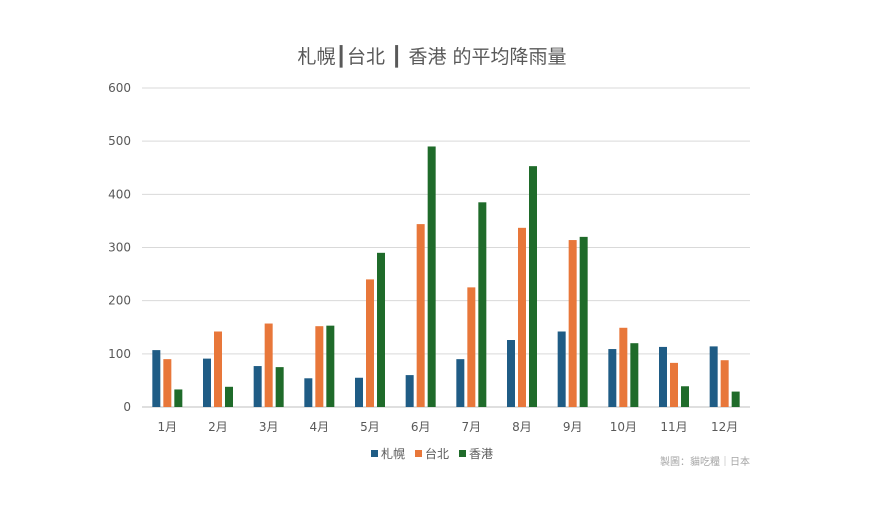 The image size is (870, 506). Describe the element at coordinates (481, 454) in the screenshot. I see `legend-label: 香港` at that location.